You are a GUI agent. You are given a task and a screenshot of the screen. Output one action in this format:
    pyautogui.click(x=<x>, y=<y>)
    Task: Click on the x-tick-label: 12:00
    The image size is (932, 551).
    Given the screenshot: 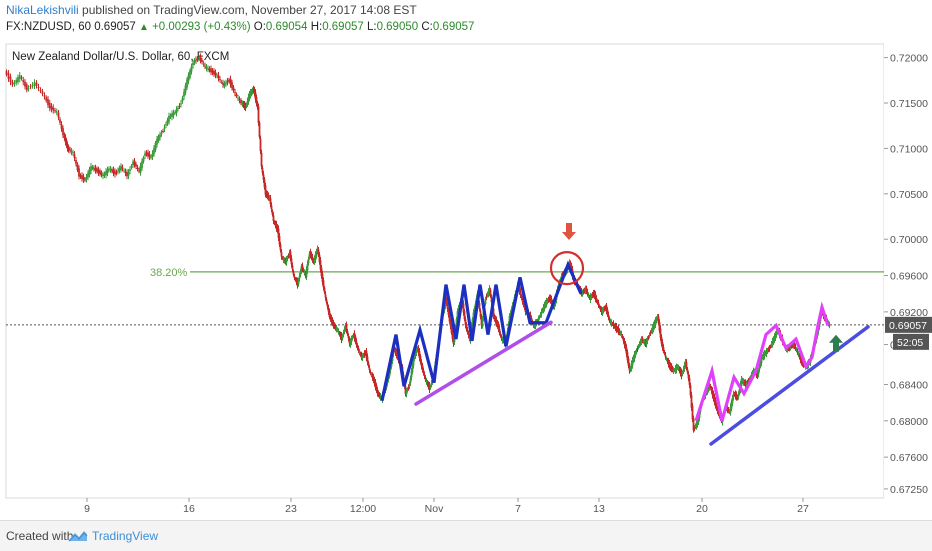 What is the action you would take?
    pyautogui.click(x=363, y=509)
    